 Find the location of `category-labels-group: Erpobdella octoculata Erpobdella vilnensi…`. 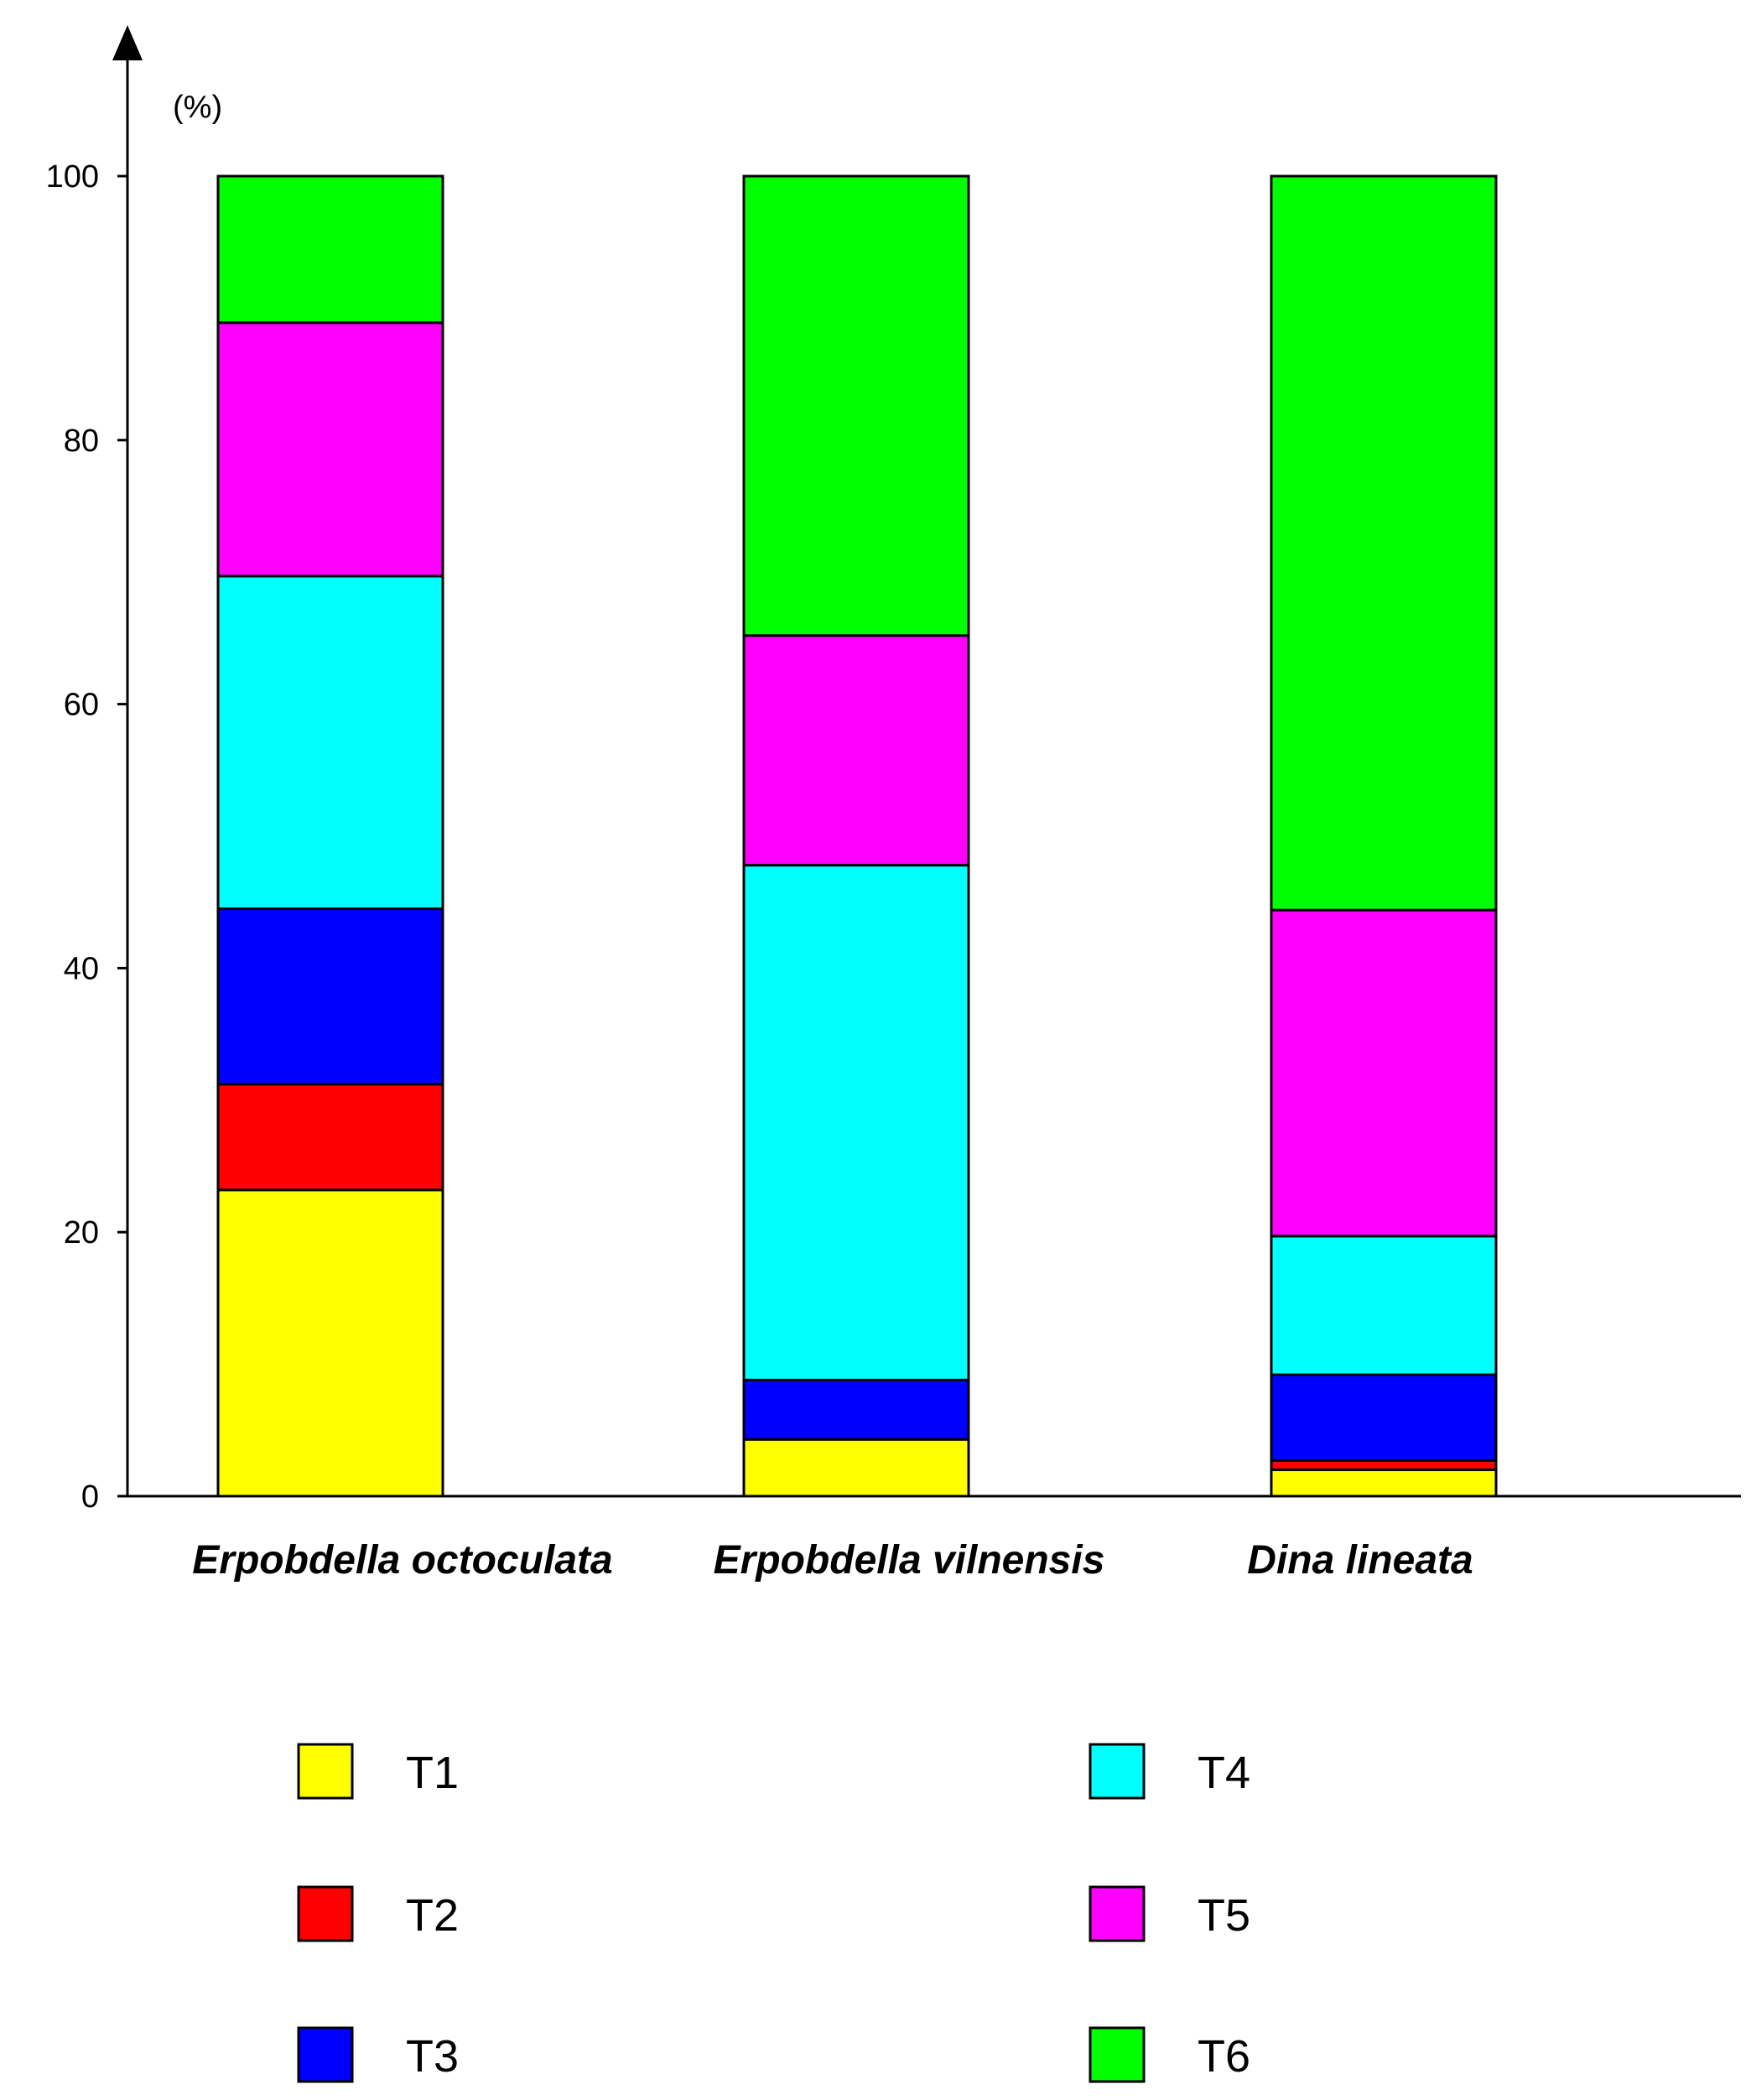

category-labels-group: Erpobdella octoculata Erpobdella vilnensi… is located at coordinates (832, 1560).